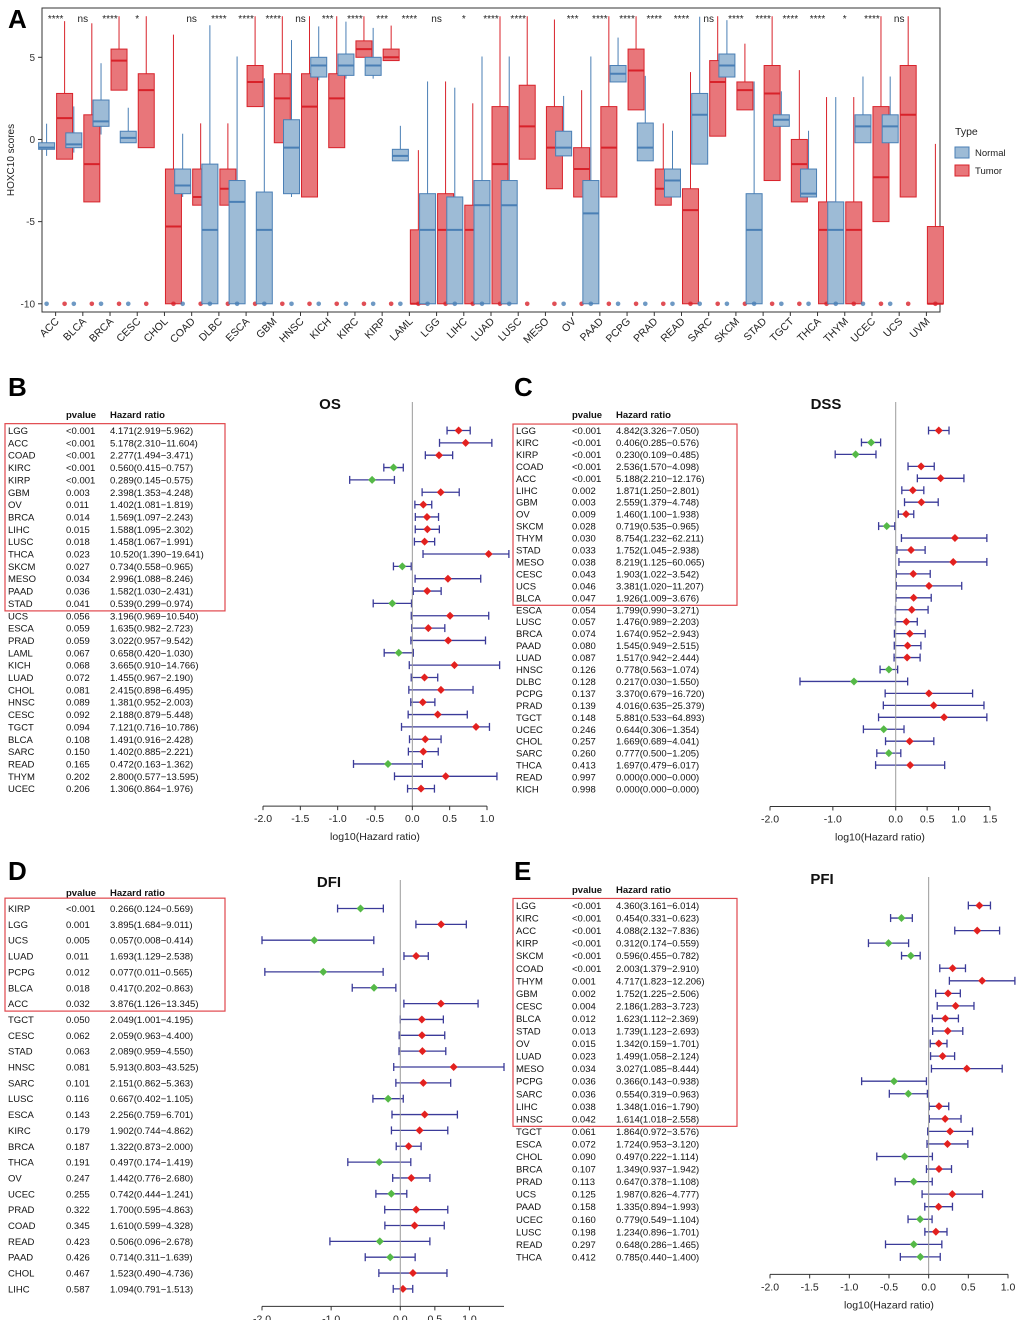  What do you see at coordinates (28, 304) in the screenshot?
I see `y-tick-label: -10` at bounding box center [28, 304].